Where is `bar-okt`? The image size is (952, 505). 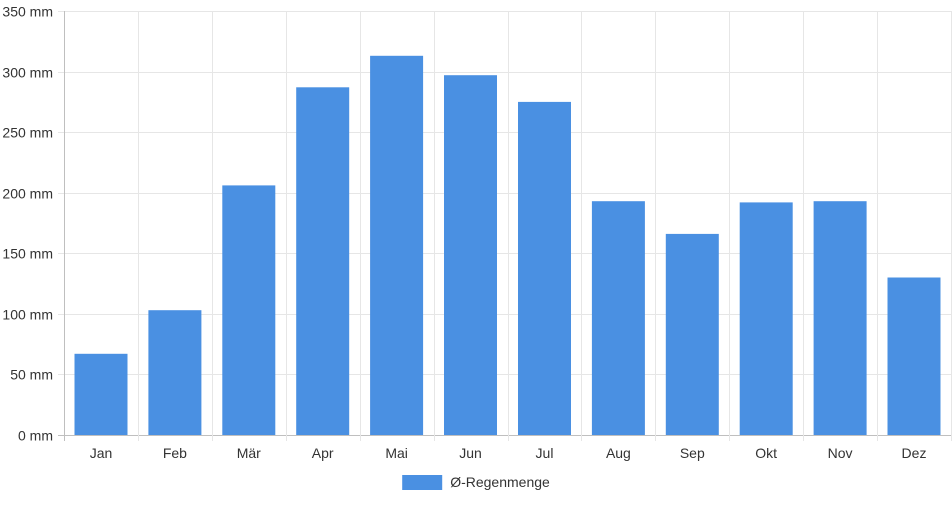
bar-okt is located at coordinates (766, 318).